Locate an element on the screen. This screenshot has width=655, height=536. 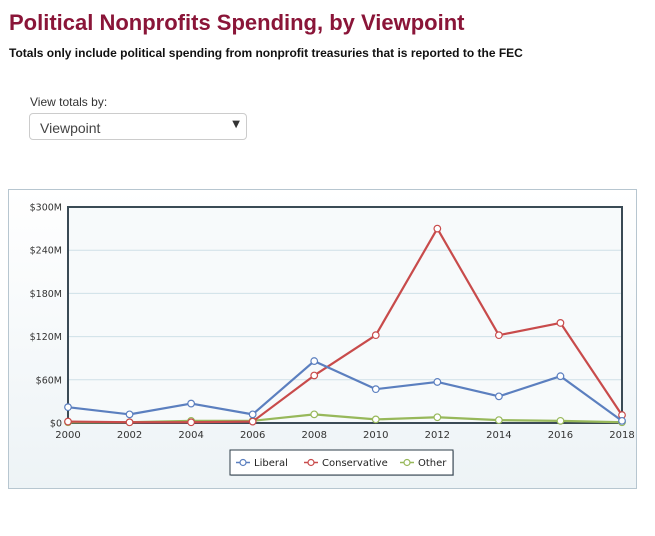
select-value: Viewpoint is located at coordinates (70, 128).